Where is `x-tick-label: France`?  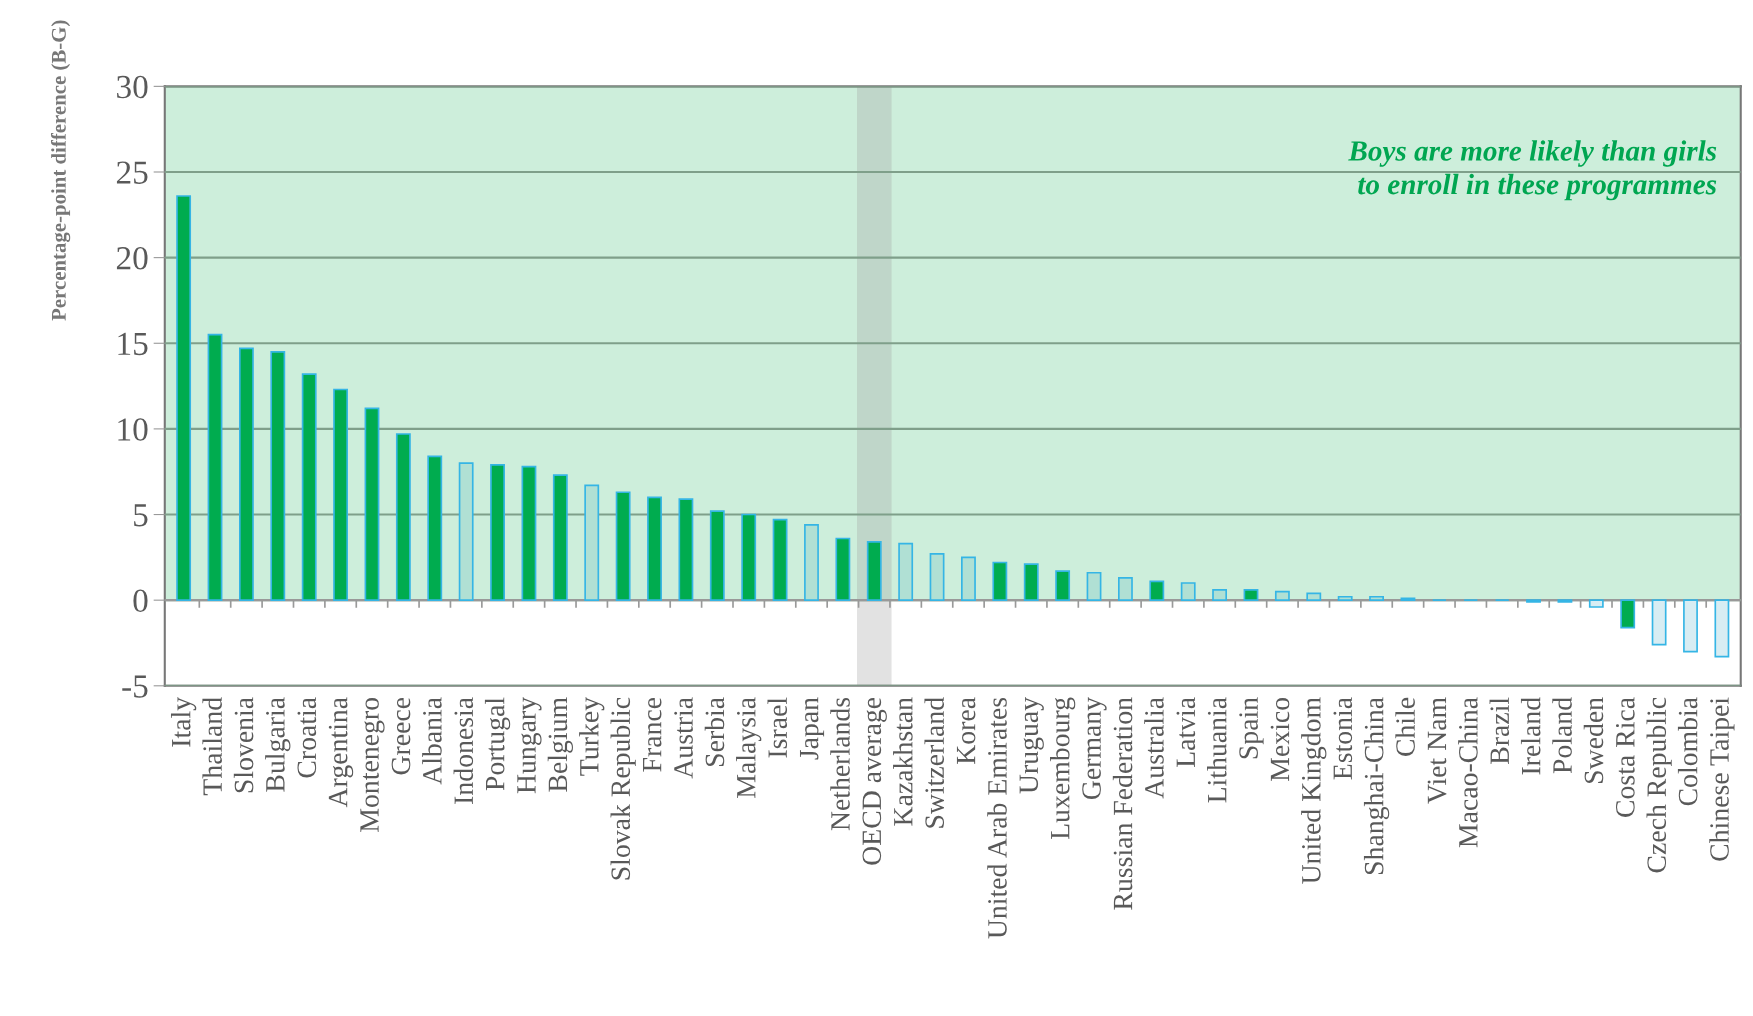
x-tick-label: France is located at coordinates (652, 734).